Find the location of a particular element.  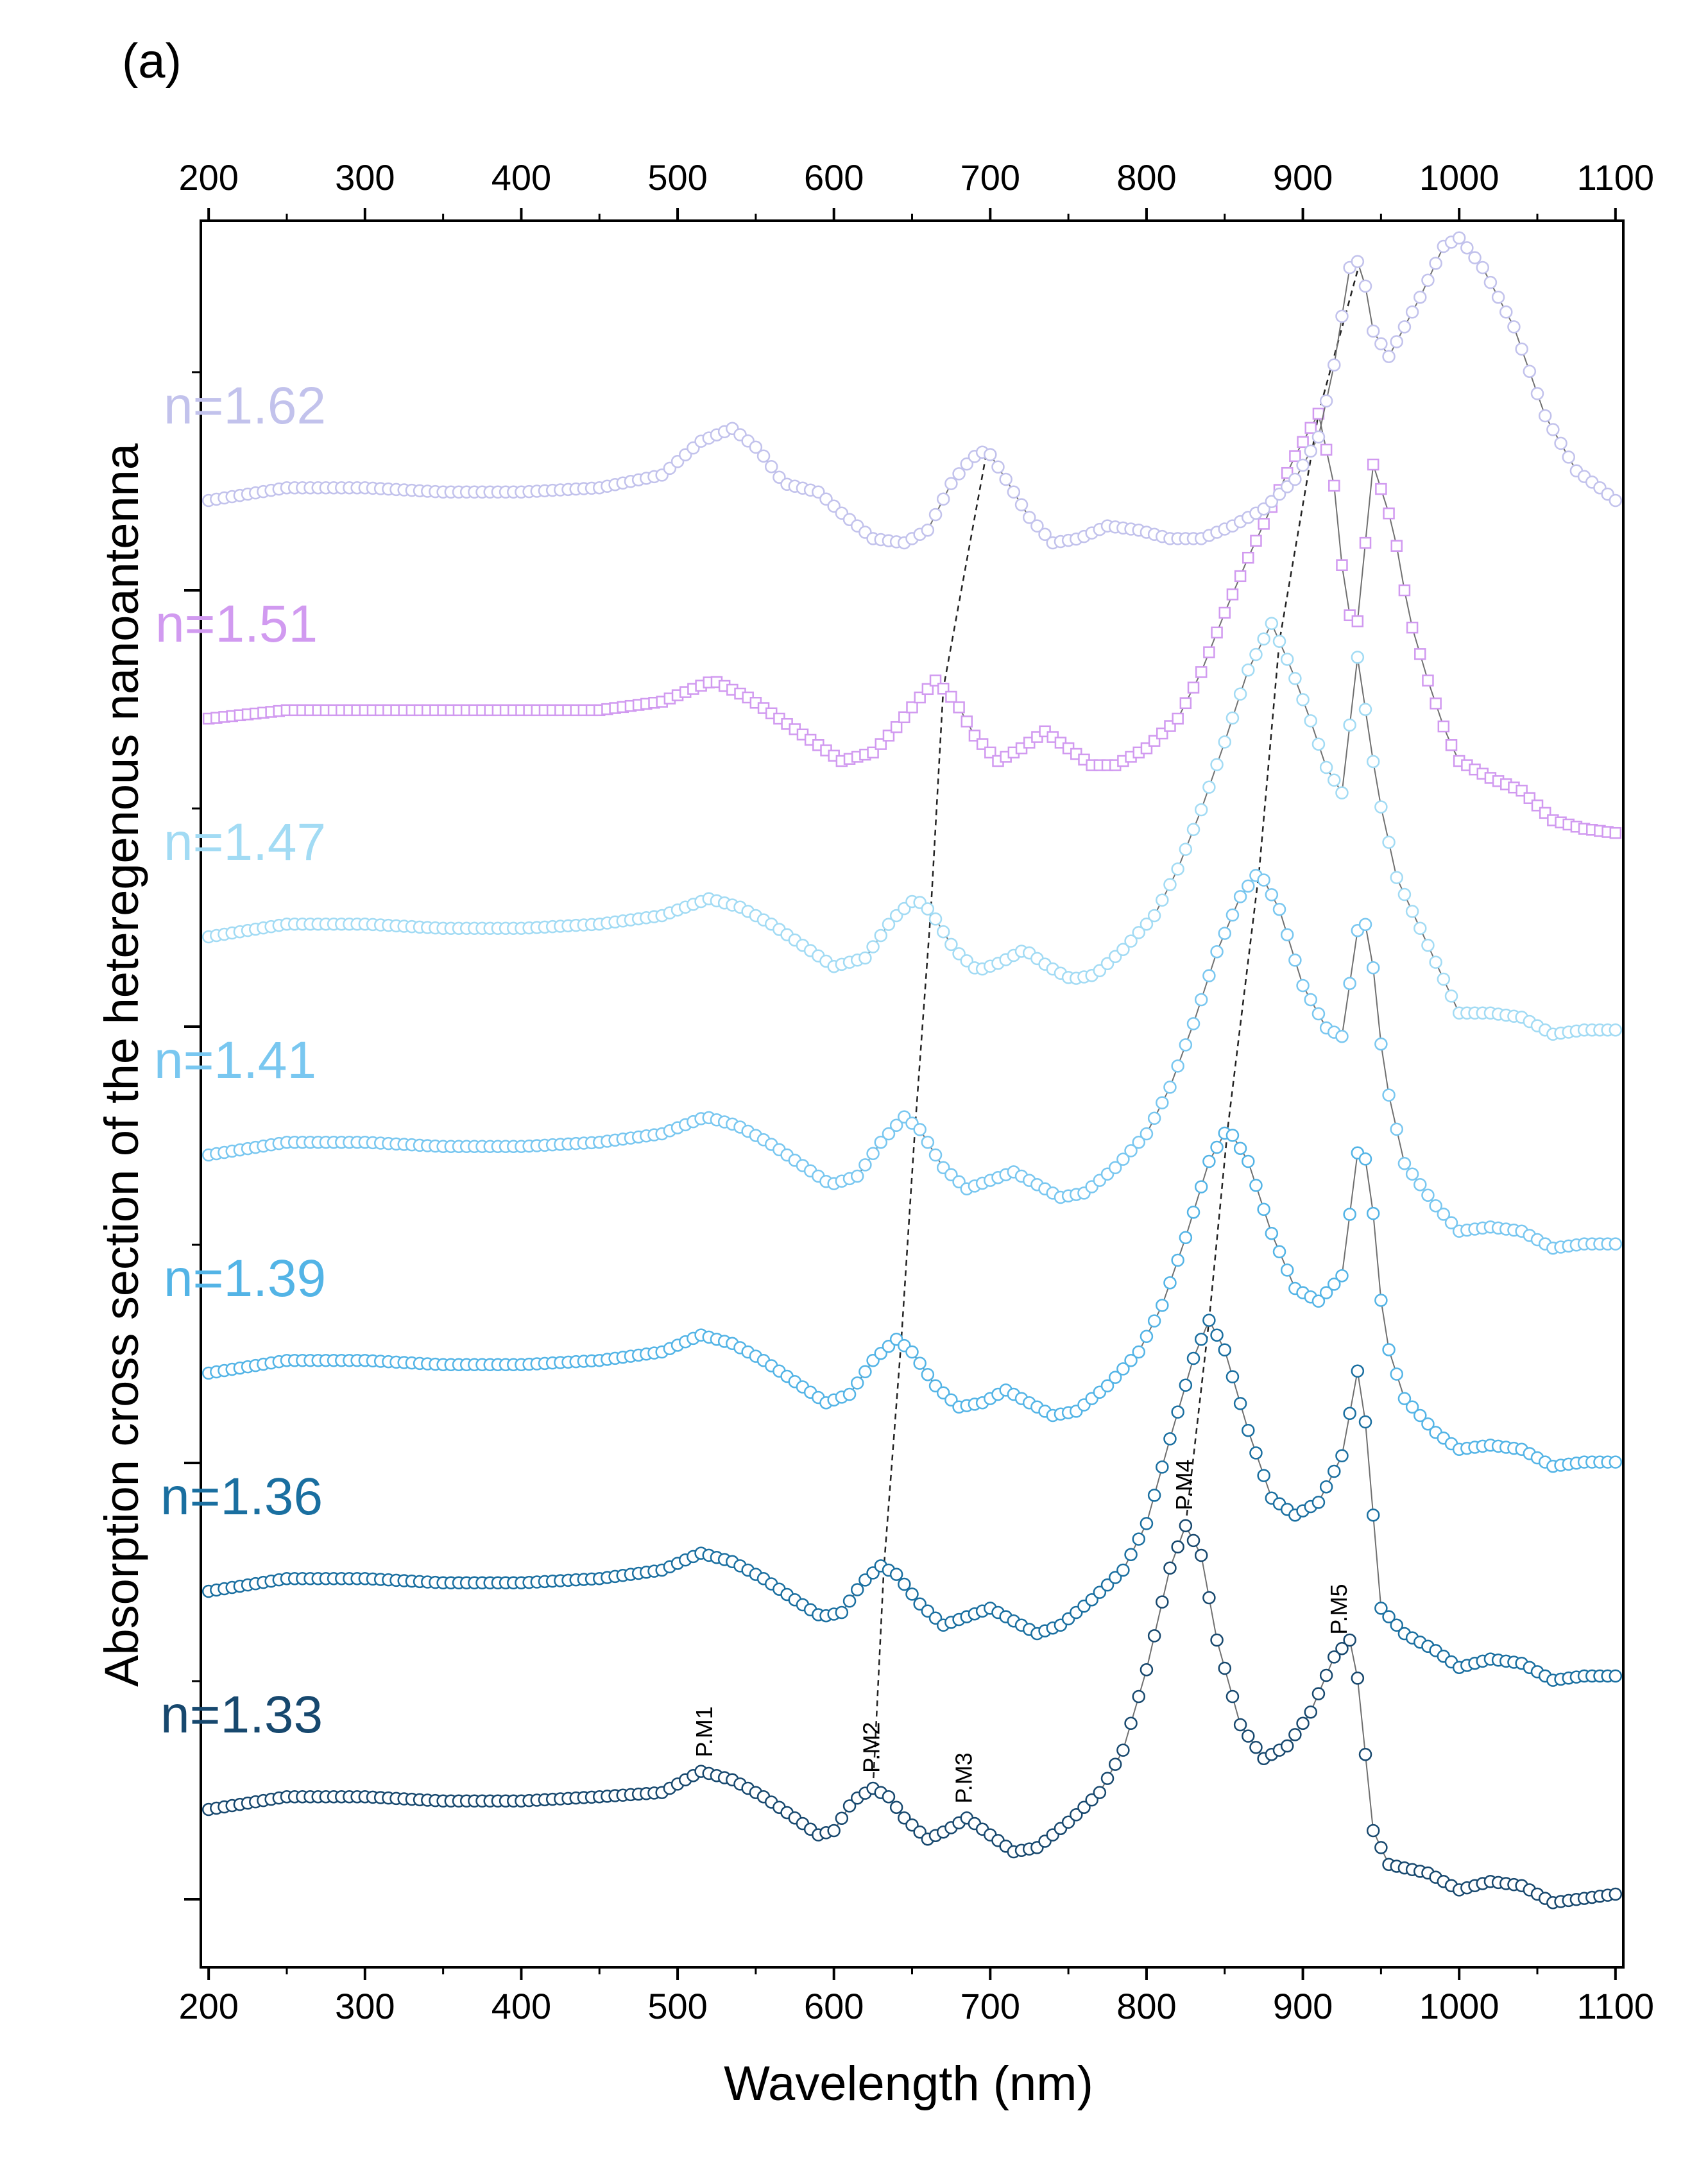

peak-annotations: P.M1 P.M2 P.M3 P.M4 P.M5 is located at coordinates (1021, 1631).